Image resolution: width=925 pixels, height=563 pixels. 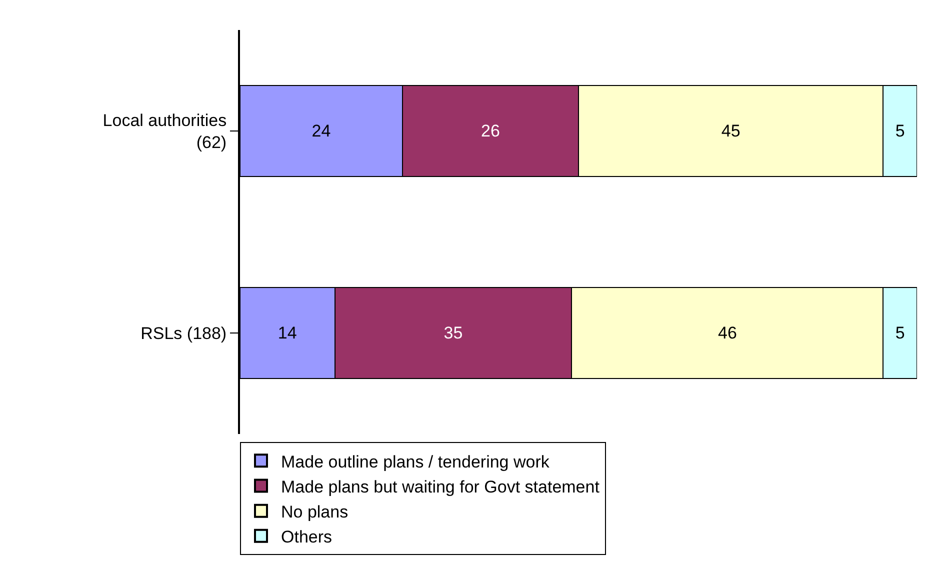 What do you see at coordinates (727, 333) in the screenshot?
I see `data-label: 46` at bounding box center [727, 333].